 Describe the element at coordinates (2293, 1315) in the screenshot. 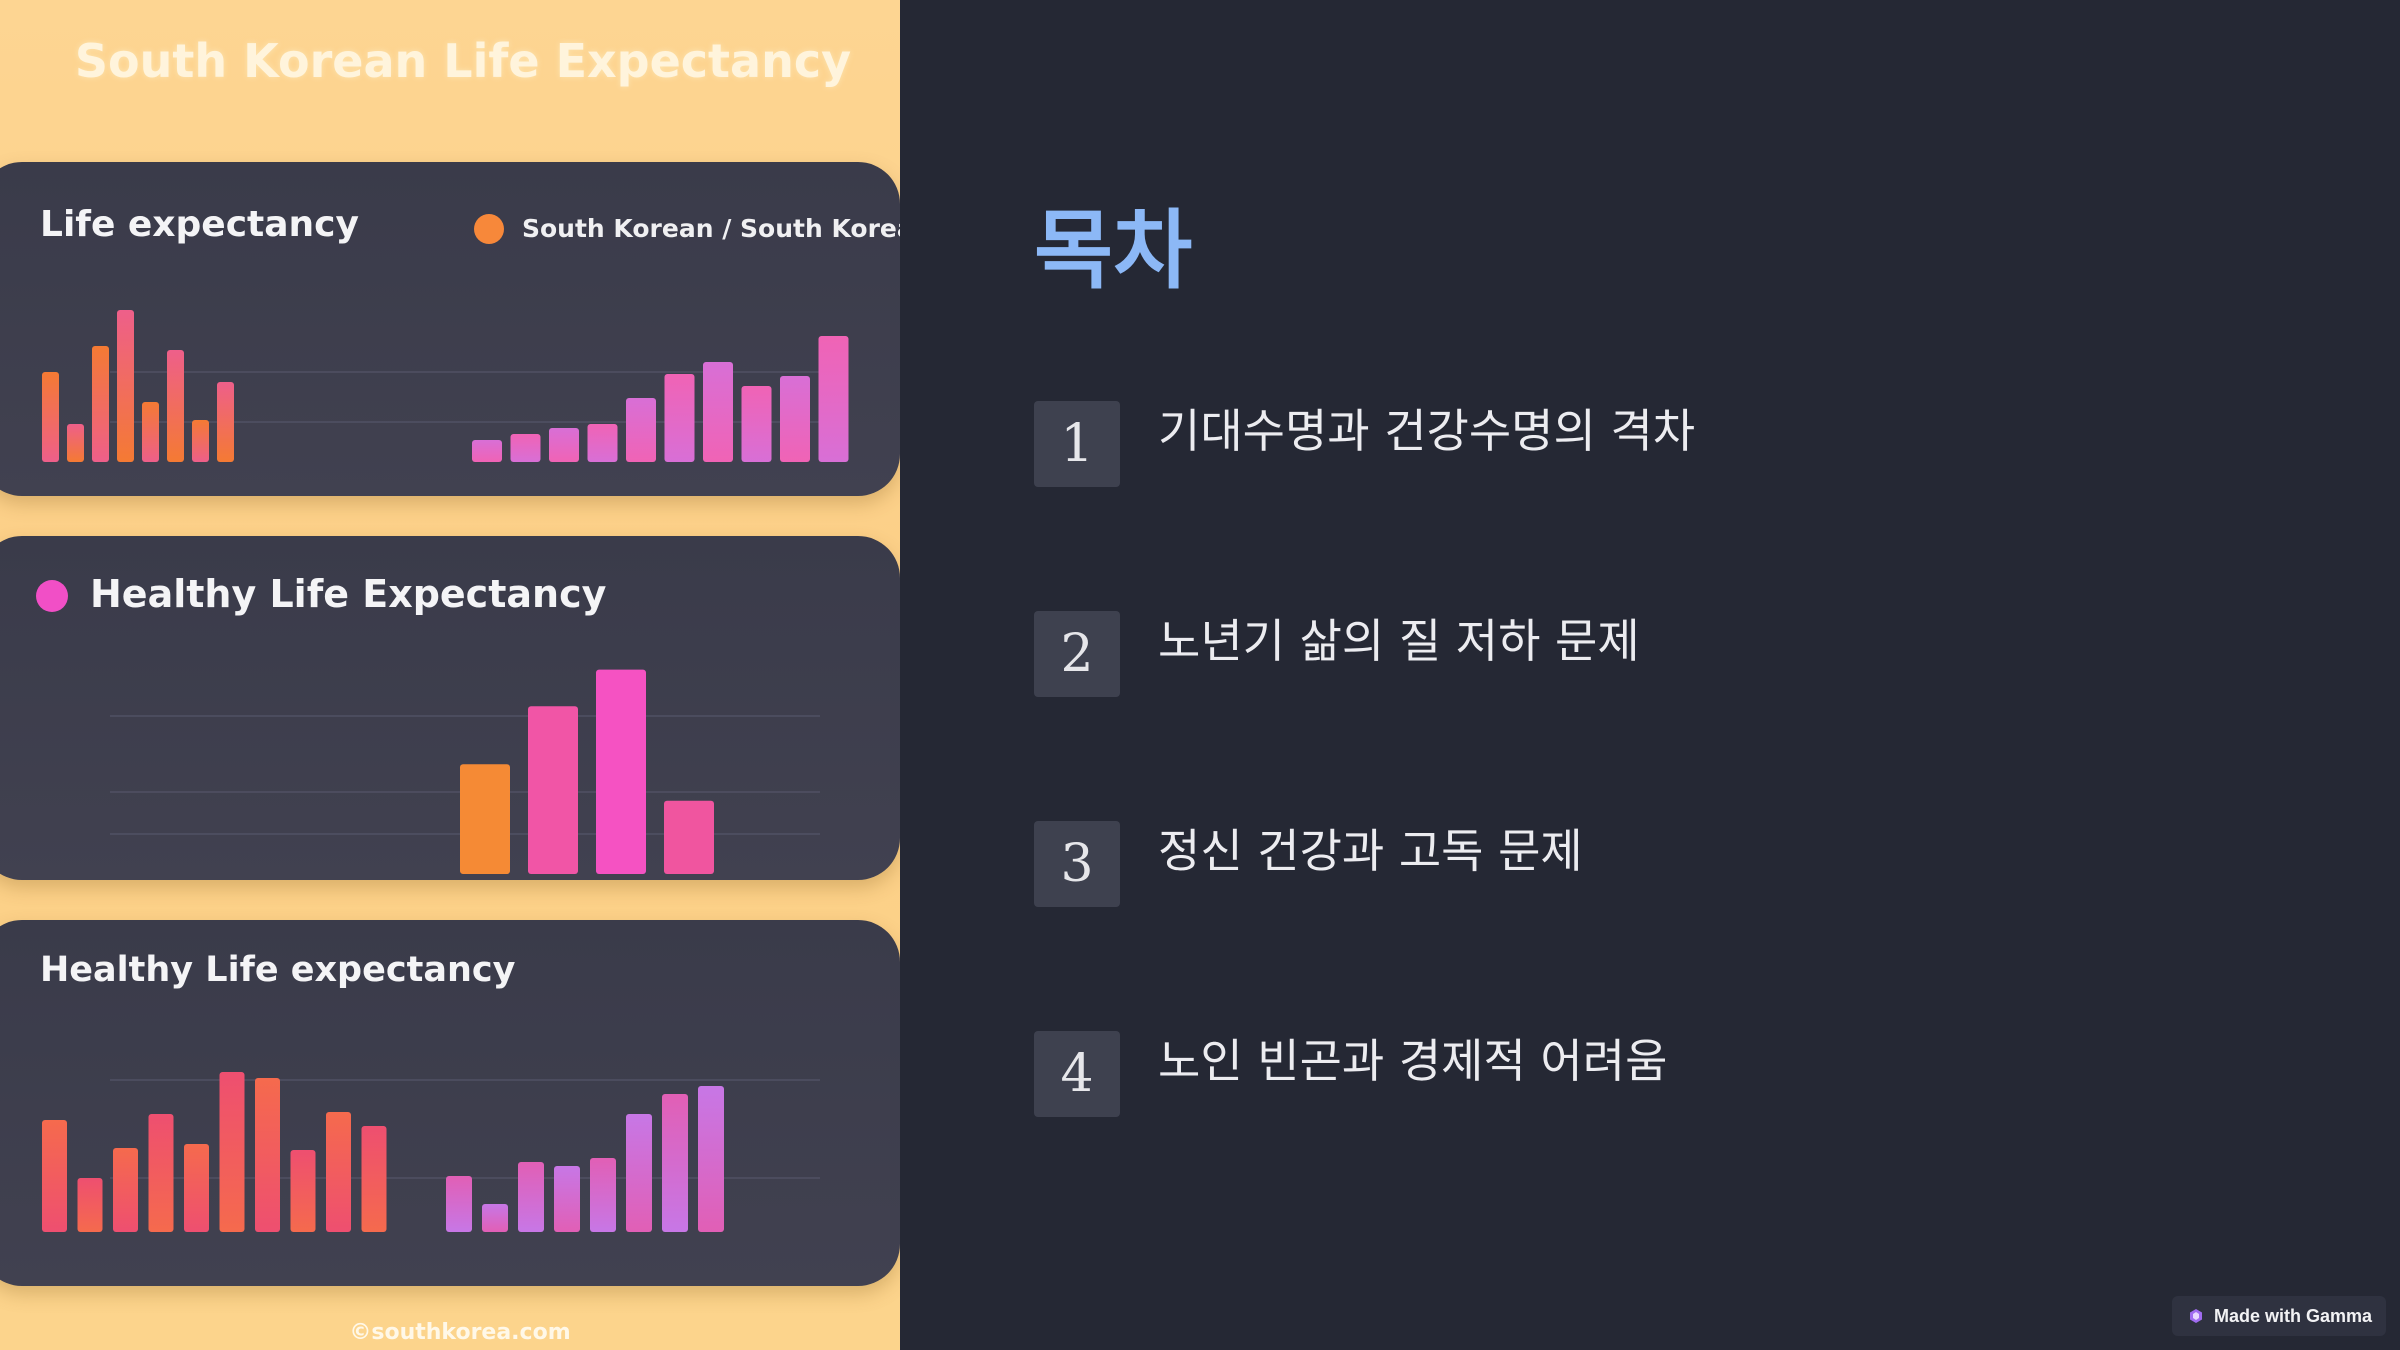

I see `badge-label: Made with Gamma` at that location.